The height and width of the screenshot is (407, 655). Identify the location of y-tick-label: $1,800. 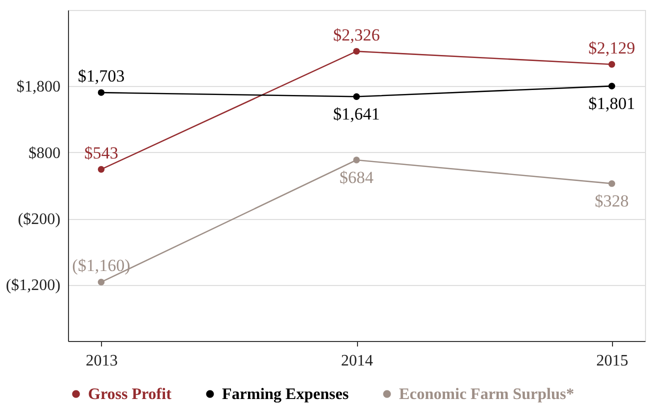
(38, 87).